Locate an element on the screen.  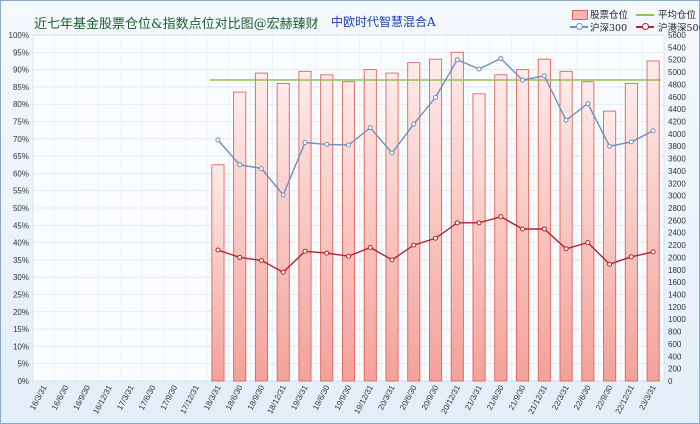
x-tick-label: 20/9/30 is located at coordinates (430, 397).